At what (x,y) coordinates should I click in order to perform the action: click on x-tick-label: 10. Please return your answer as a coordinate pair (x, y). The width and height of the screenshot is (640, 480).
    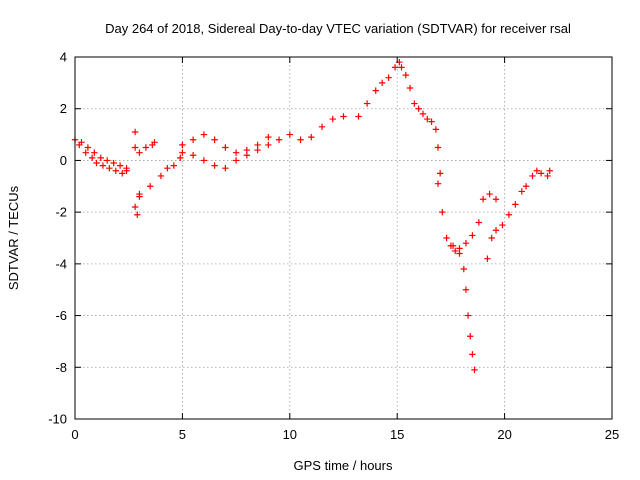
    Looking at the image, I should click on (290, 434).